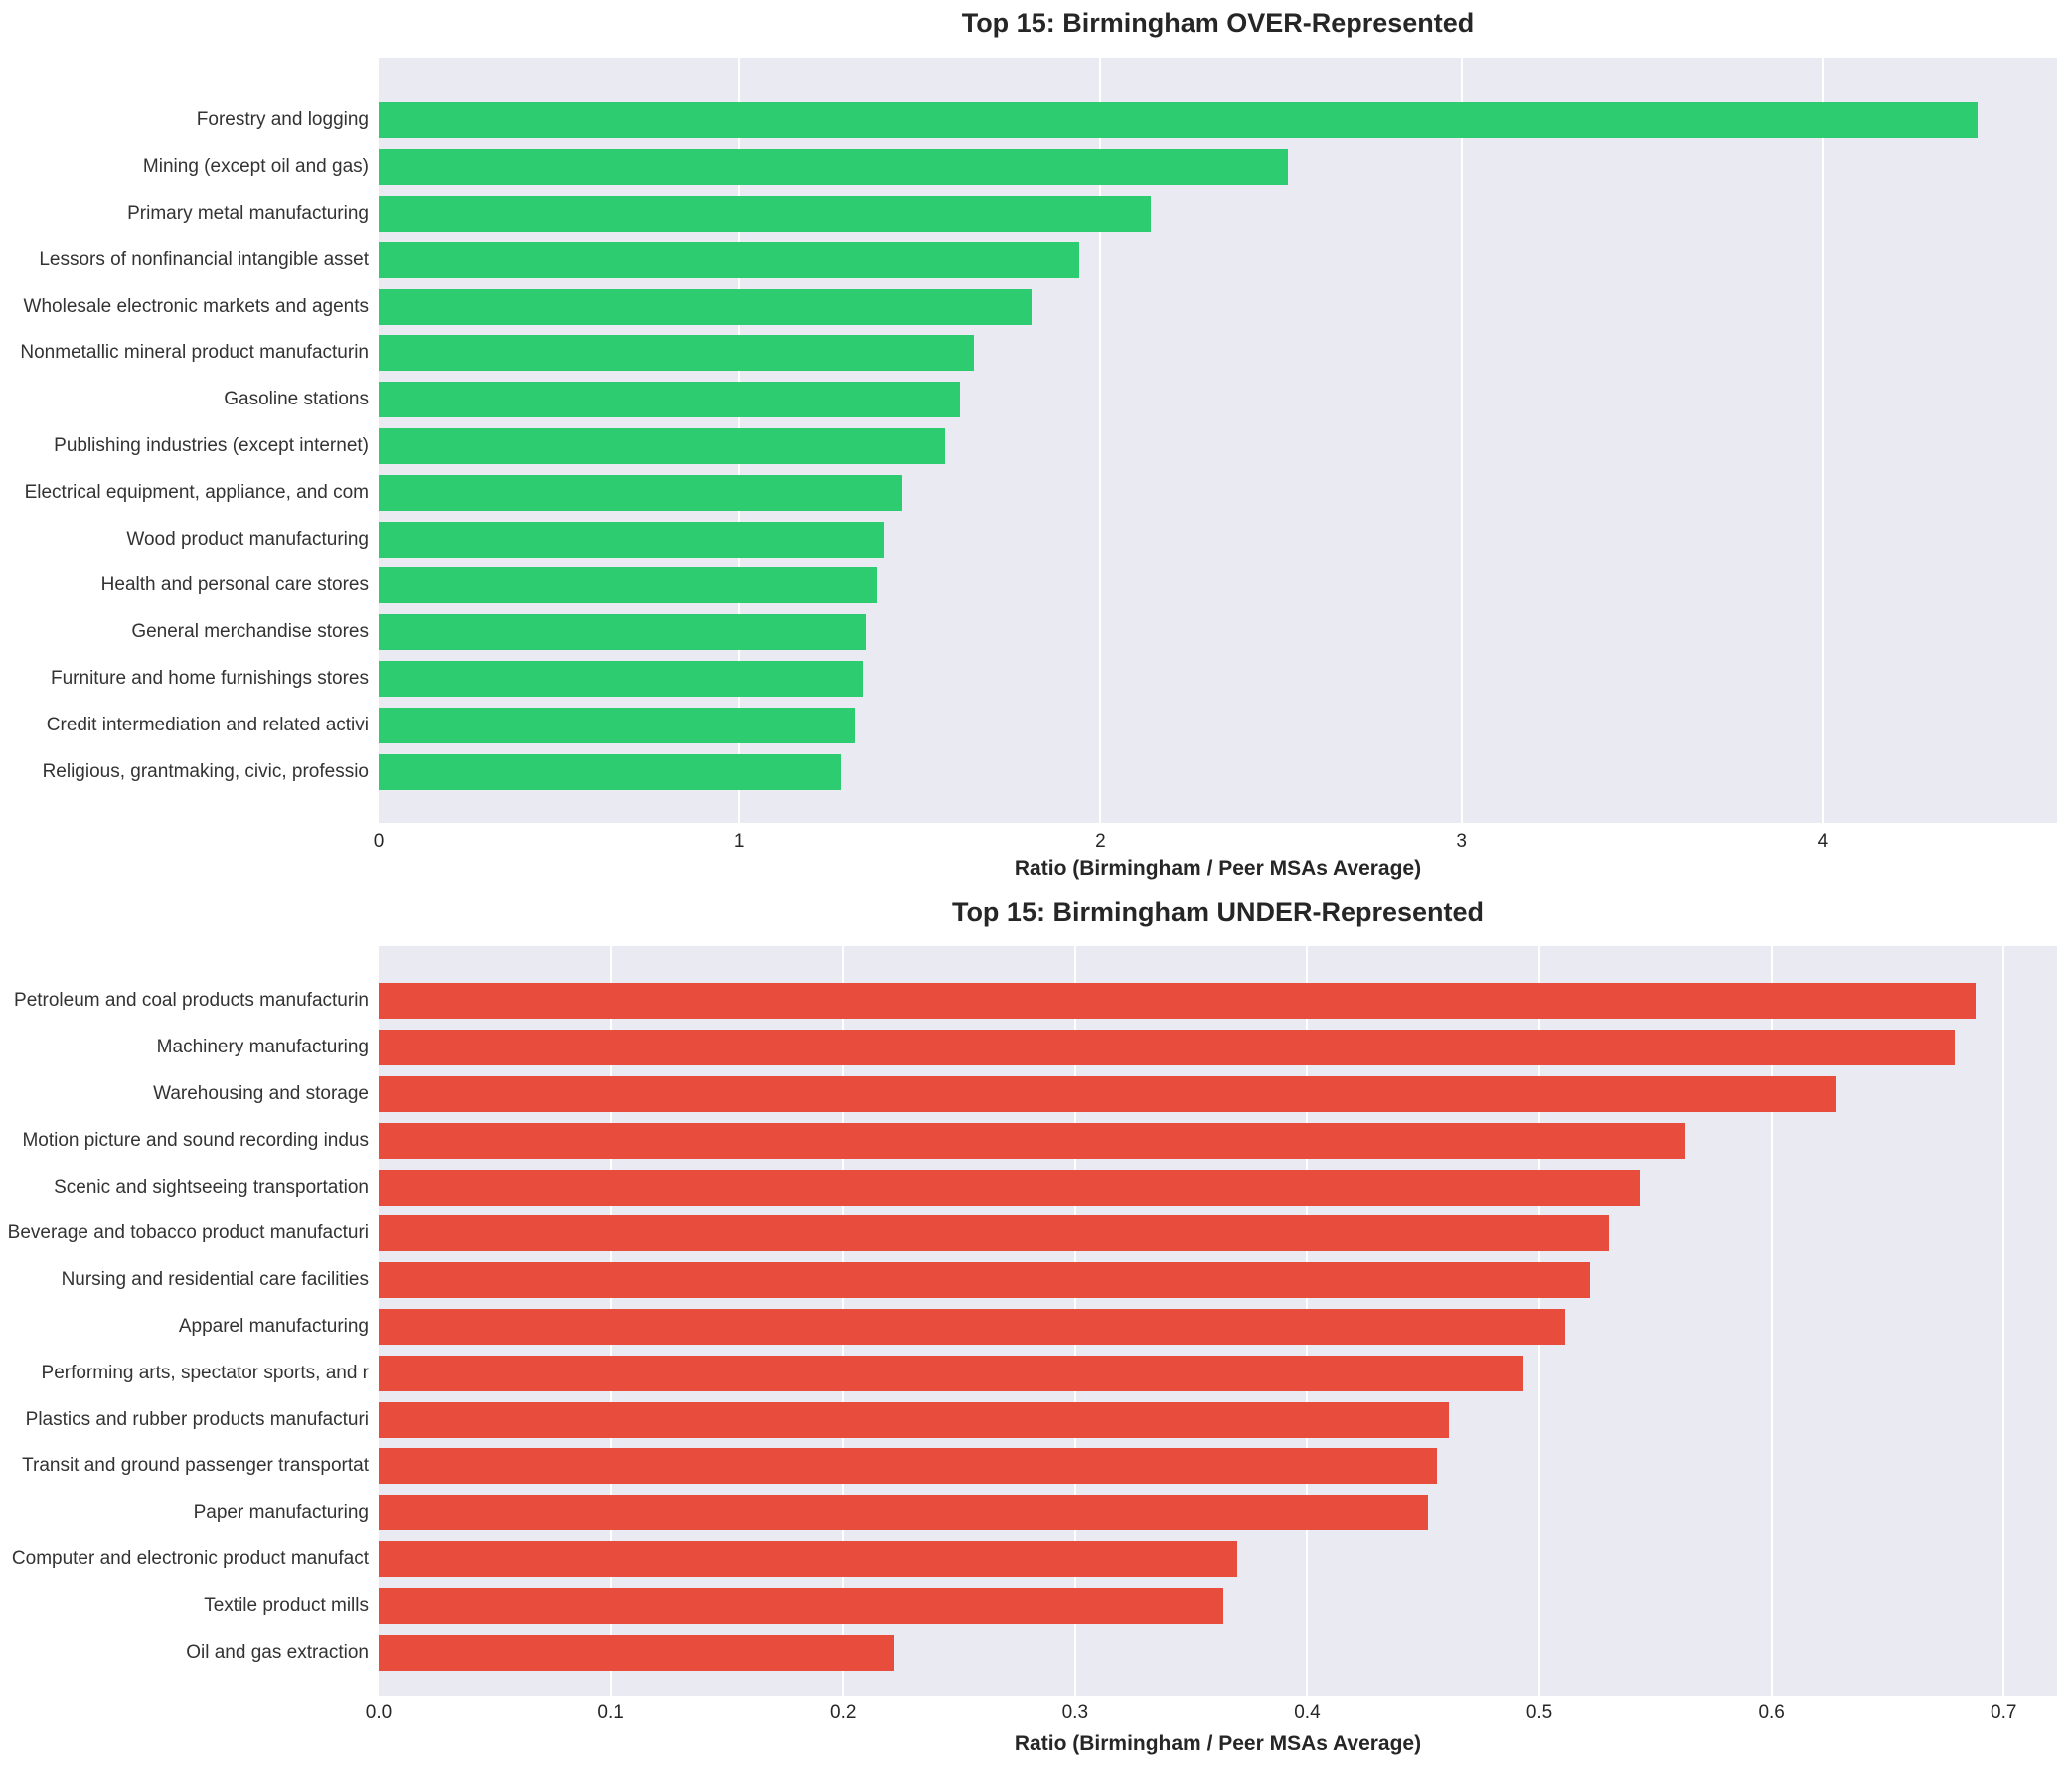 The image size is (2072, 1772). Describe the element at coordinates (1100, 841) in the screenshot. I see `x-tick-label: 2` at that location.